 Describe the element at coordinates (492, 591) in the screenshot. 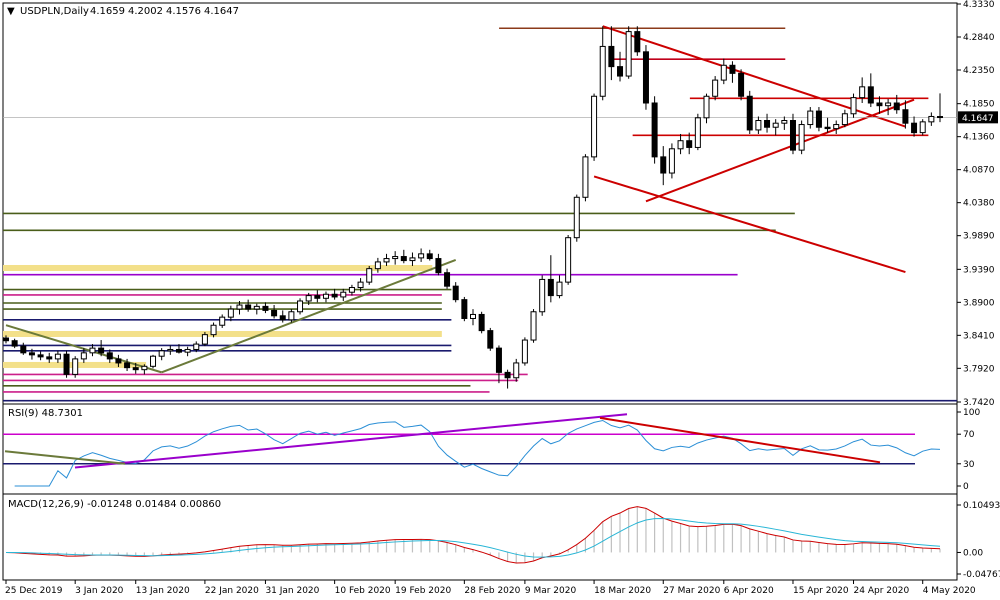

I see `time-tick-7: 28 Feb 2020` at that location.